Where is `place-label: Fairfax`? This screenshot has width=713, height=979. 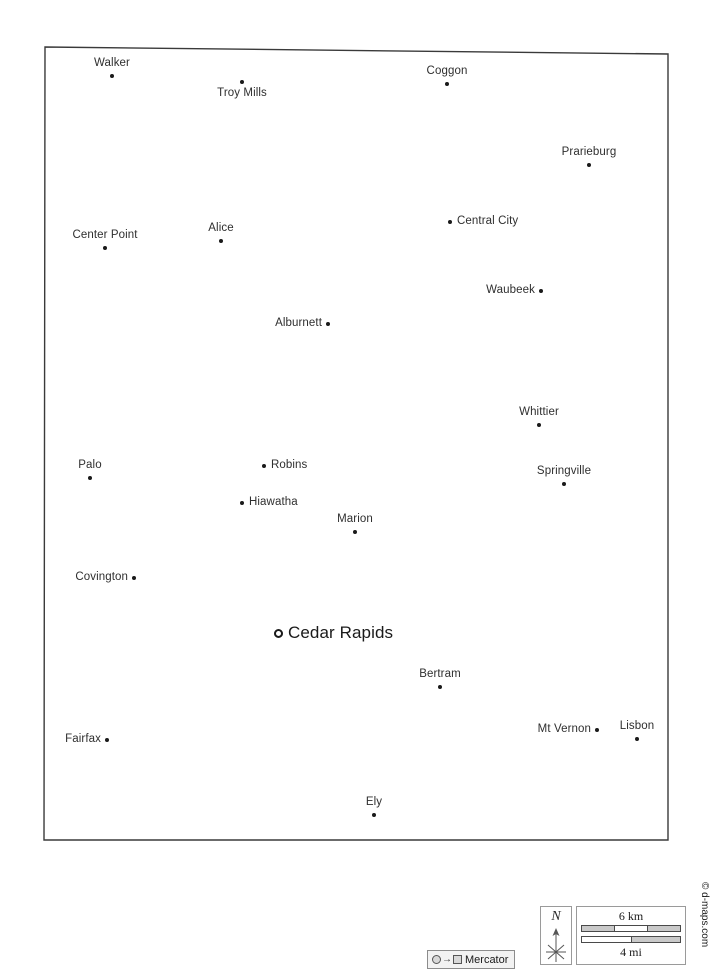
place-label: Fairfax is located at coordinates (83, 739).